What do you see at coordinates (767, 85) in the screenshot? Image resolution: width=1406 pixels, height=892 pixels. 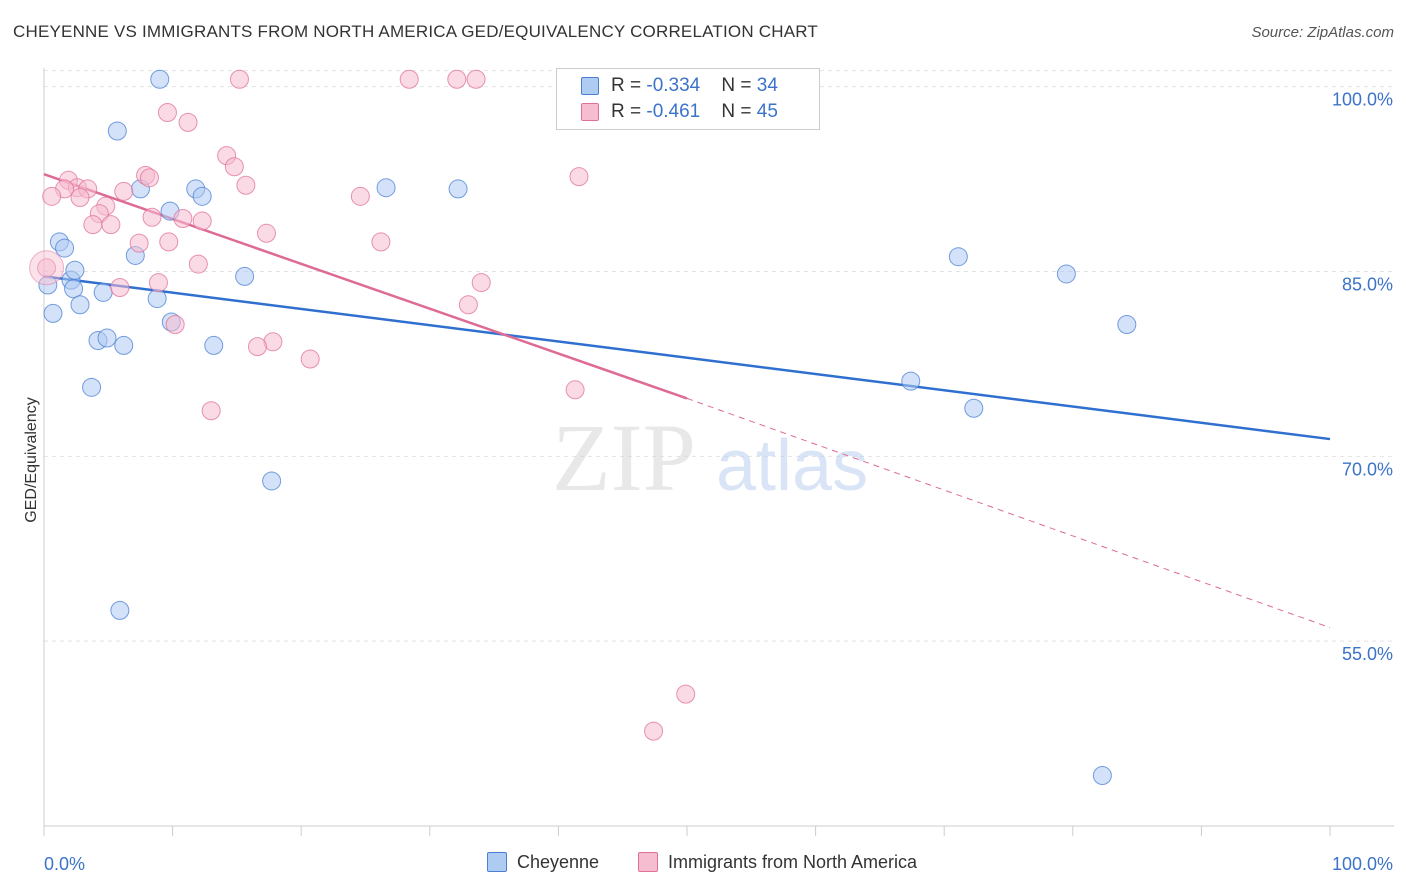 I see `legend-n-value: 34` at bounding box center [767, 85].